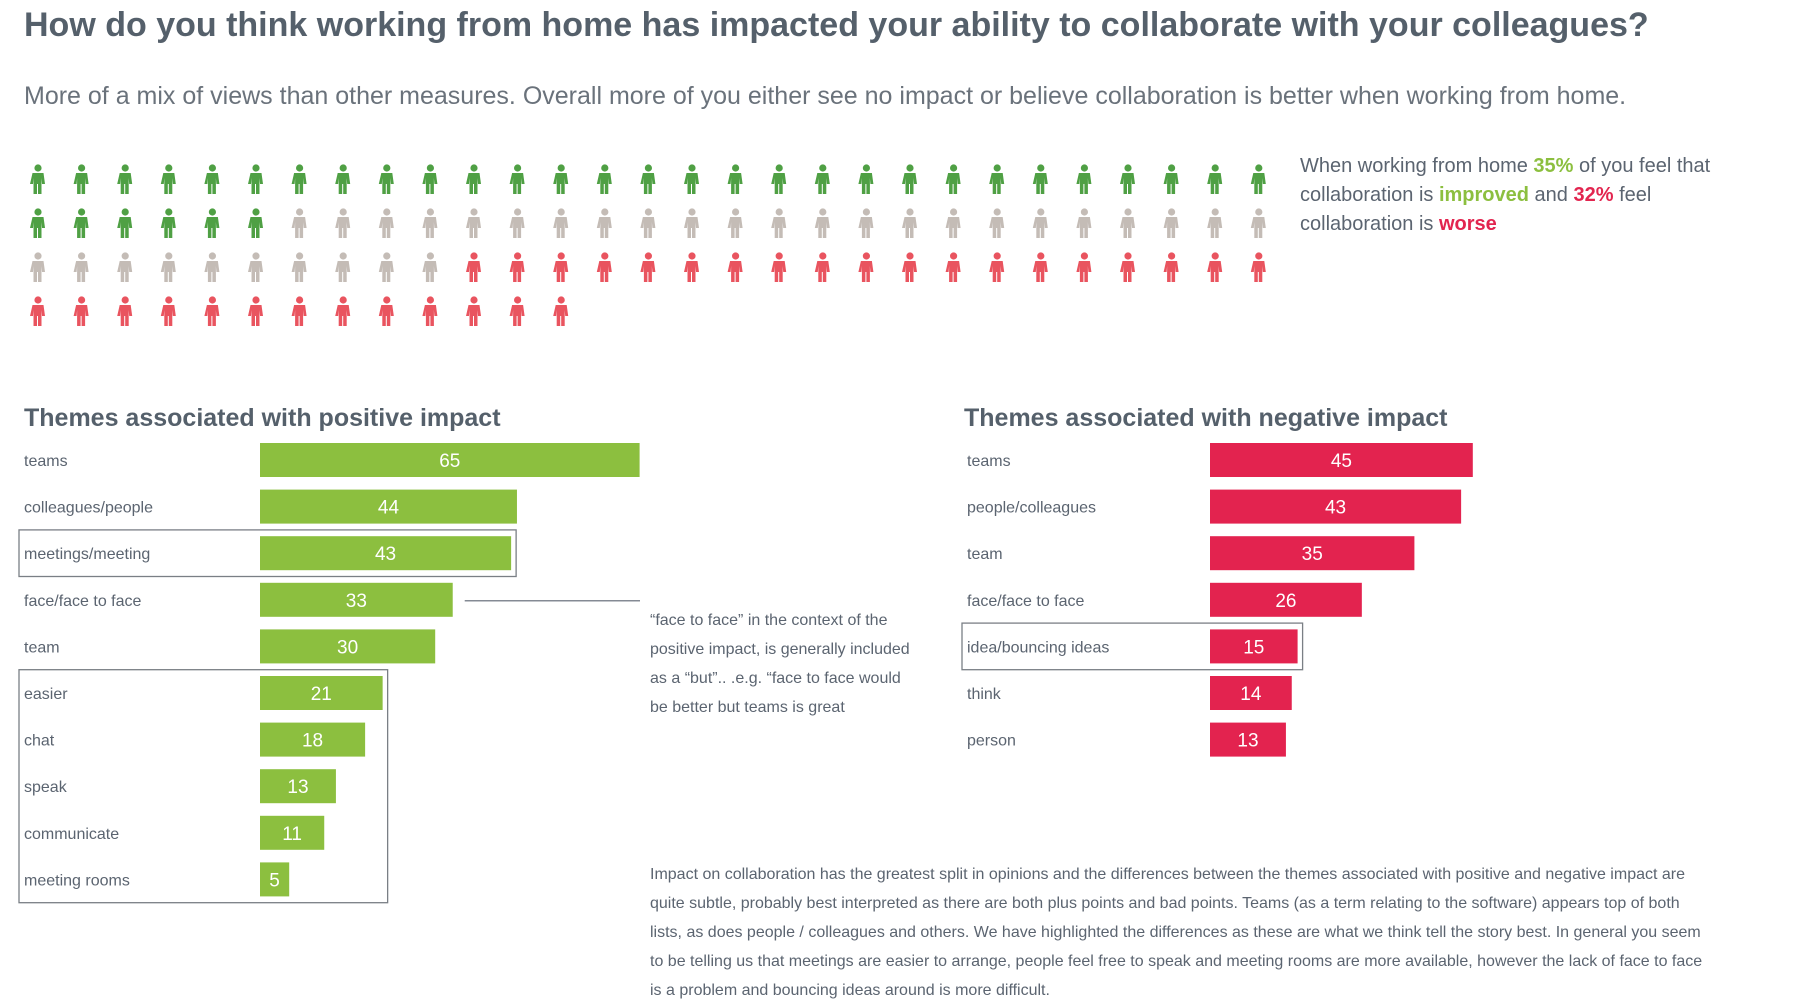  I want to click on summary-part-3: and, so click(1551, 195).